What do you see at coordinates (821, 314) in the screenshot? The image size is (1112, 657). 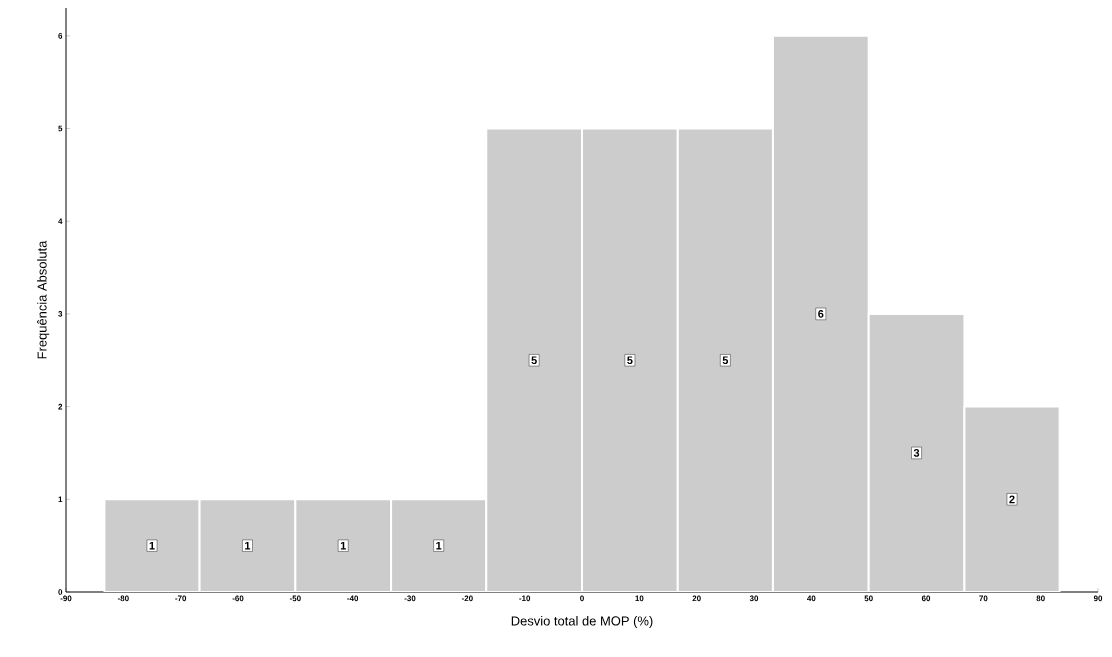 I see `data-label: 6` at bounding box center [821, 314].